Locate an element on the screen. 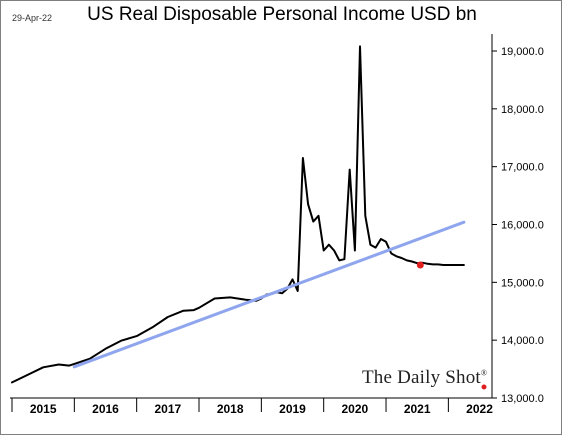 This screenshot has height=437, width=564. x-tick-label: 2016 is located at coordinates (105, 409).